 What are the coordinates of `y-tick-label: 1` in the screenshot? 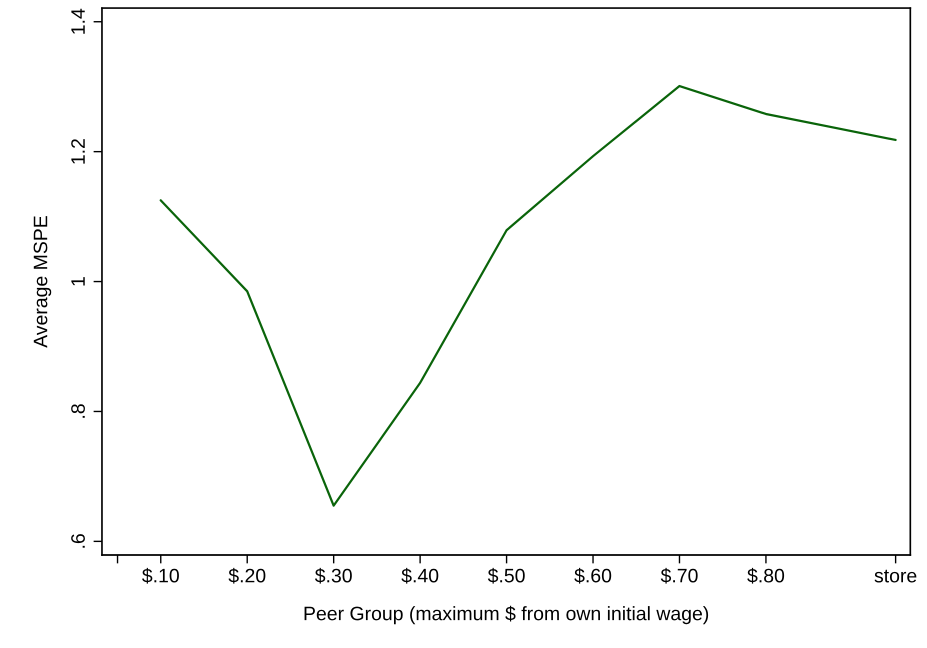 It's located at (78, 281).